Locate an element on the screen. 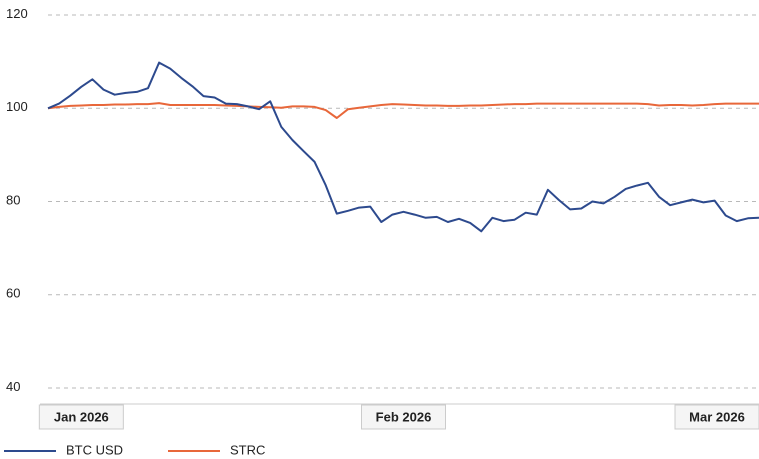 The width and height of the screenshot is (759, 459). x-tick-label: Jan 2026 is located at coordinates (81, 416).